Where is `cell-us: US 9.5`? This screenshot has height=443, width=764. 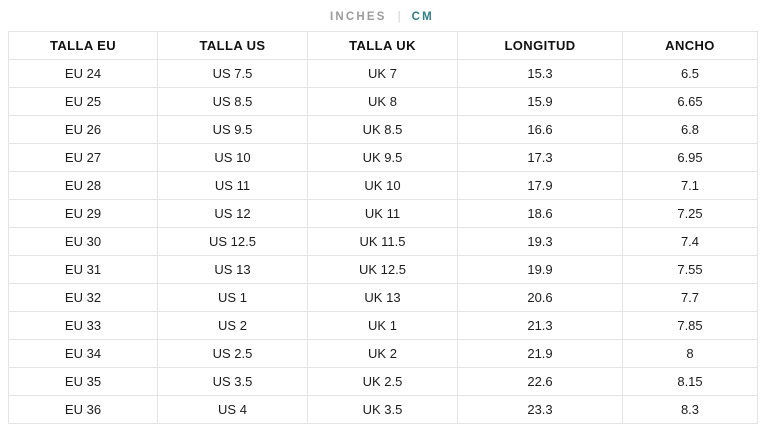
cell-us: US 9.5 is located at coordinates (232, 129).